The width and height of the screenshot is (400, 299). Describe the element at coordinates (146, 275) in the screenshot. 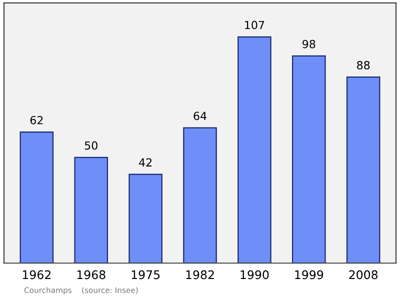

I see `x-tick-label: 1975` at that location.